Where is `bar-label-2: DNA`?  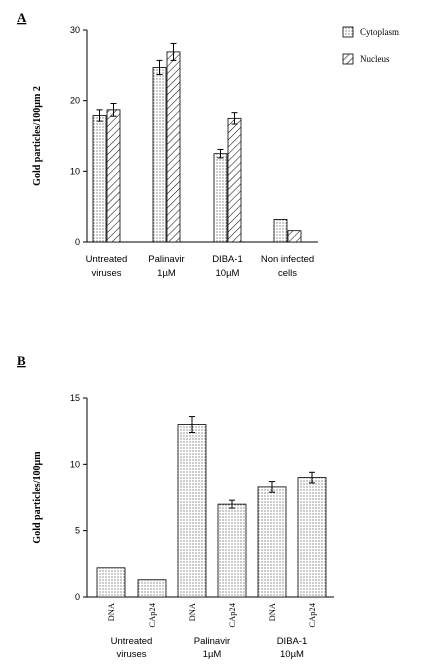
bar-label-2: DNA is located at coordinates (192, 611).